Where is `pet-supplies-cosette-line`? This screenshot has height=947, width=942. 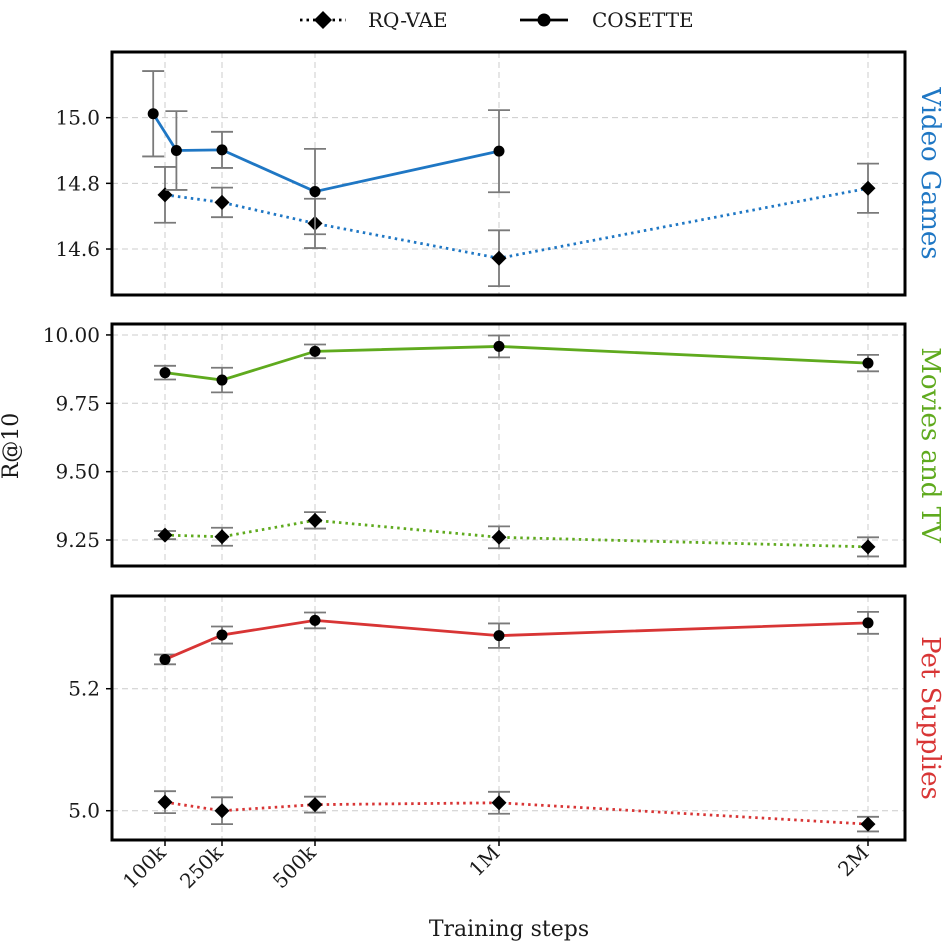
pet-supplies-cosette-line is located at coordinates (516, 639).